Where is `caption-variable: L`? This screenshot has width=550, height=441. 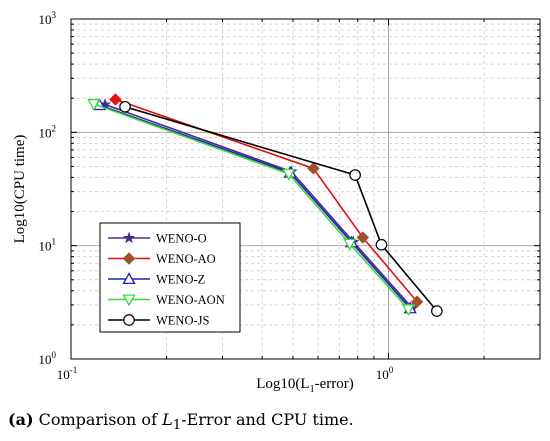
caption-variable: L is located at coordinates (167, 419).